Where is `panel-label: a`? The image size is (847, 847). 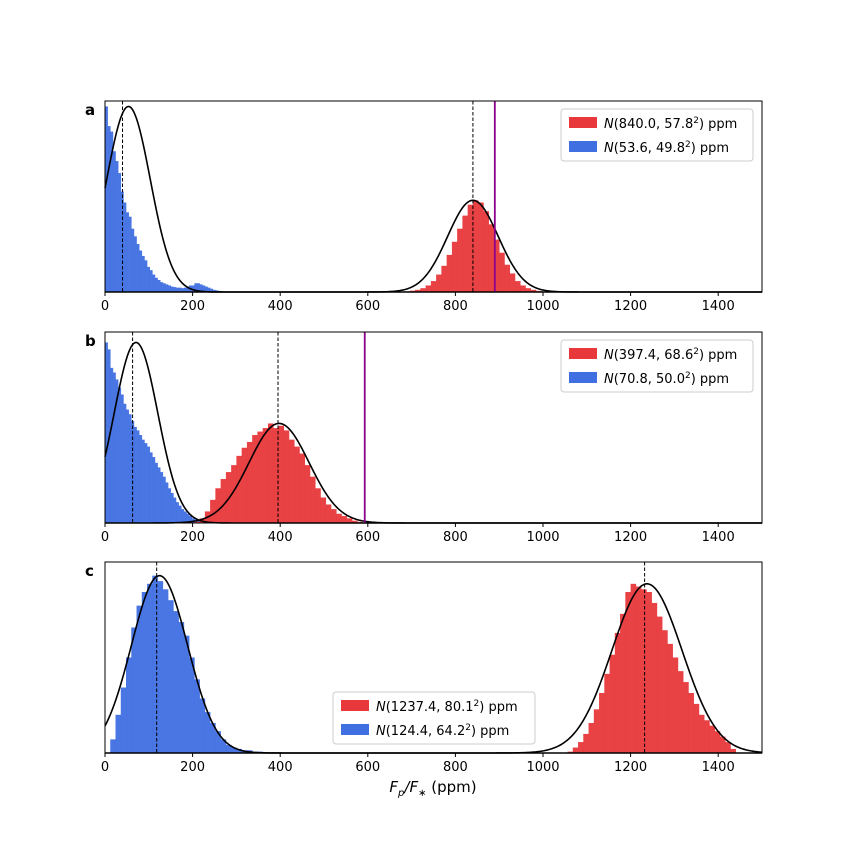
panel-label: a is located at coordinates (90, 110).